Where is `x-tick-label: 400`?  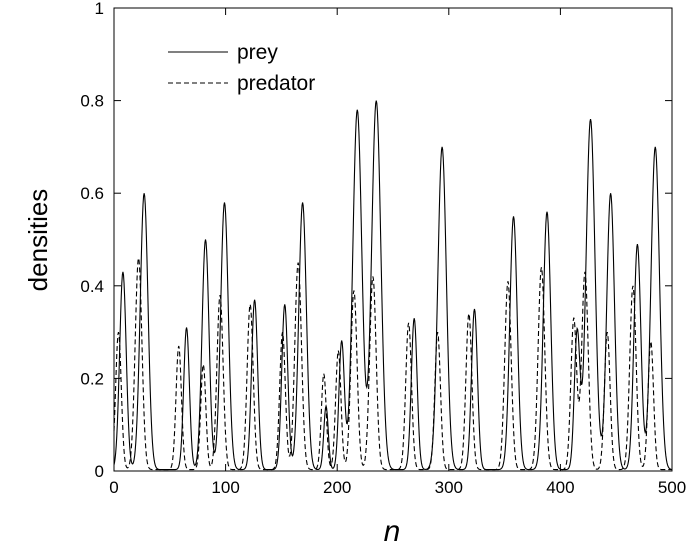 x-tick-label: 400 is located at coordinates (560, 487).